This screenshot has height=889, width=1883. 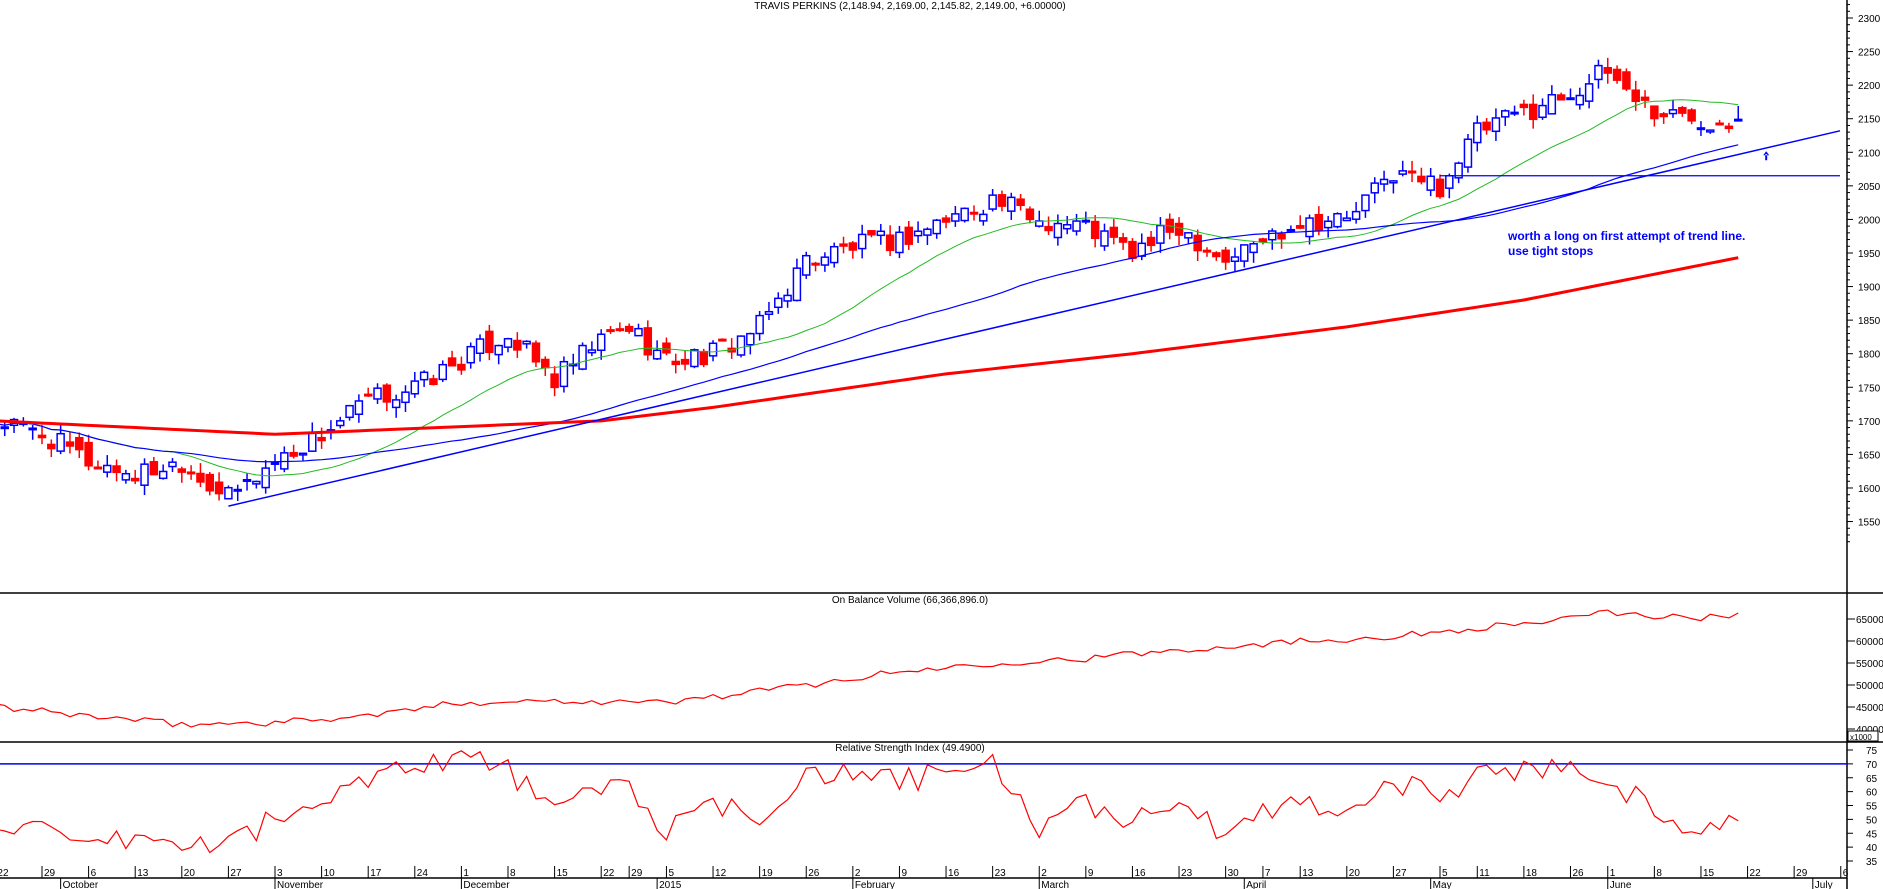 What do you see at coordinates (869, 802) in the screenshot?
I see `rsi-line` at bounding box center [869, 802].